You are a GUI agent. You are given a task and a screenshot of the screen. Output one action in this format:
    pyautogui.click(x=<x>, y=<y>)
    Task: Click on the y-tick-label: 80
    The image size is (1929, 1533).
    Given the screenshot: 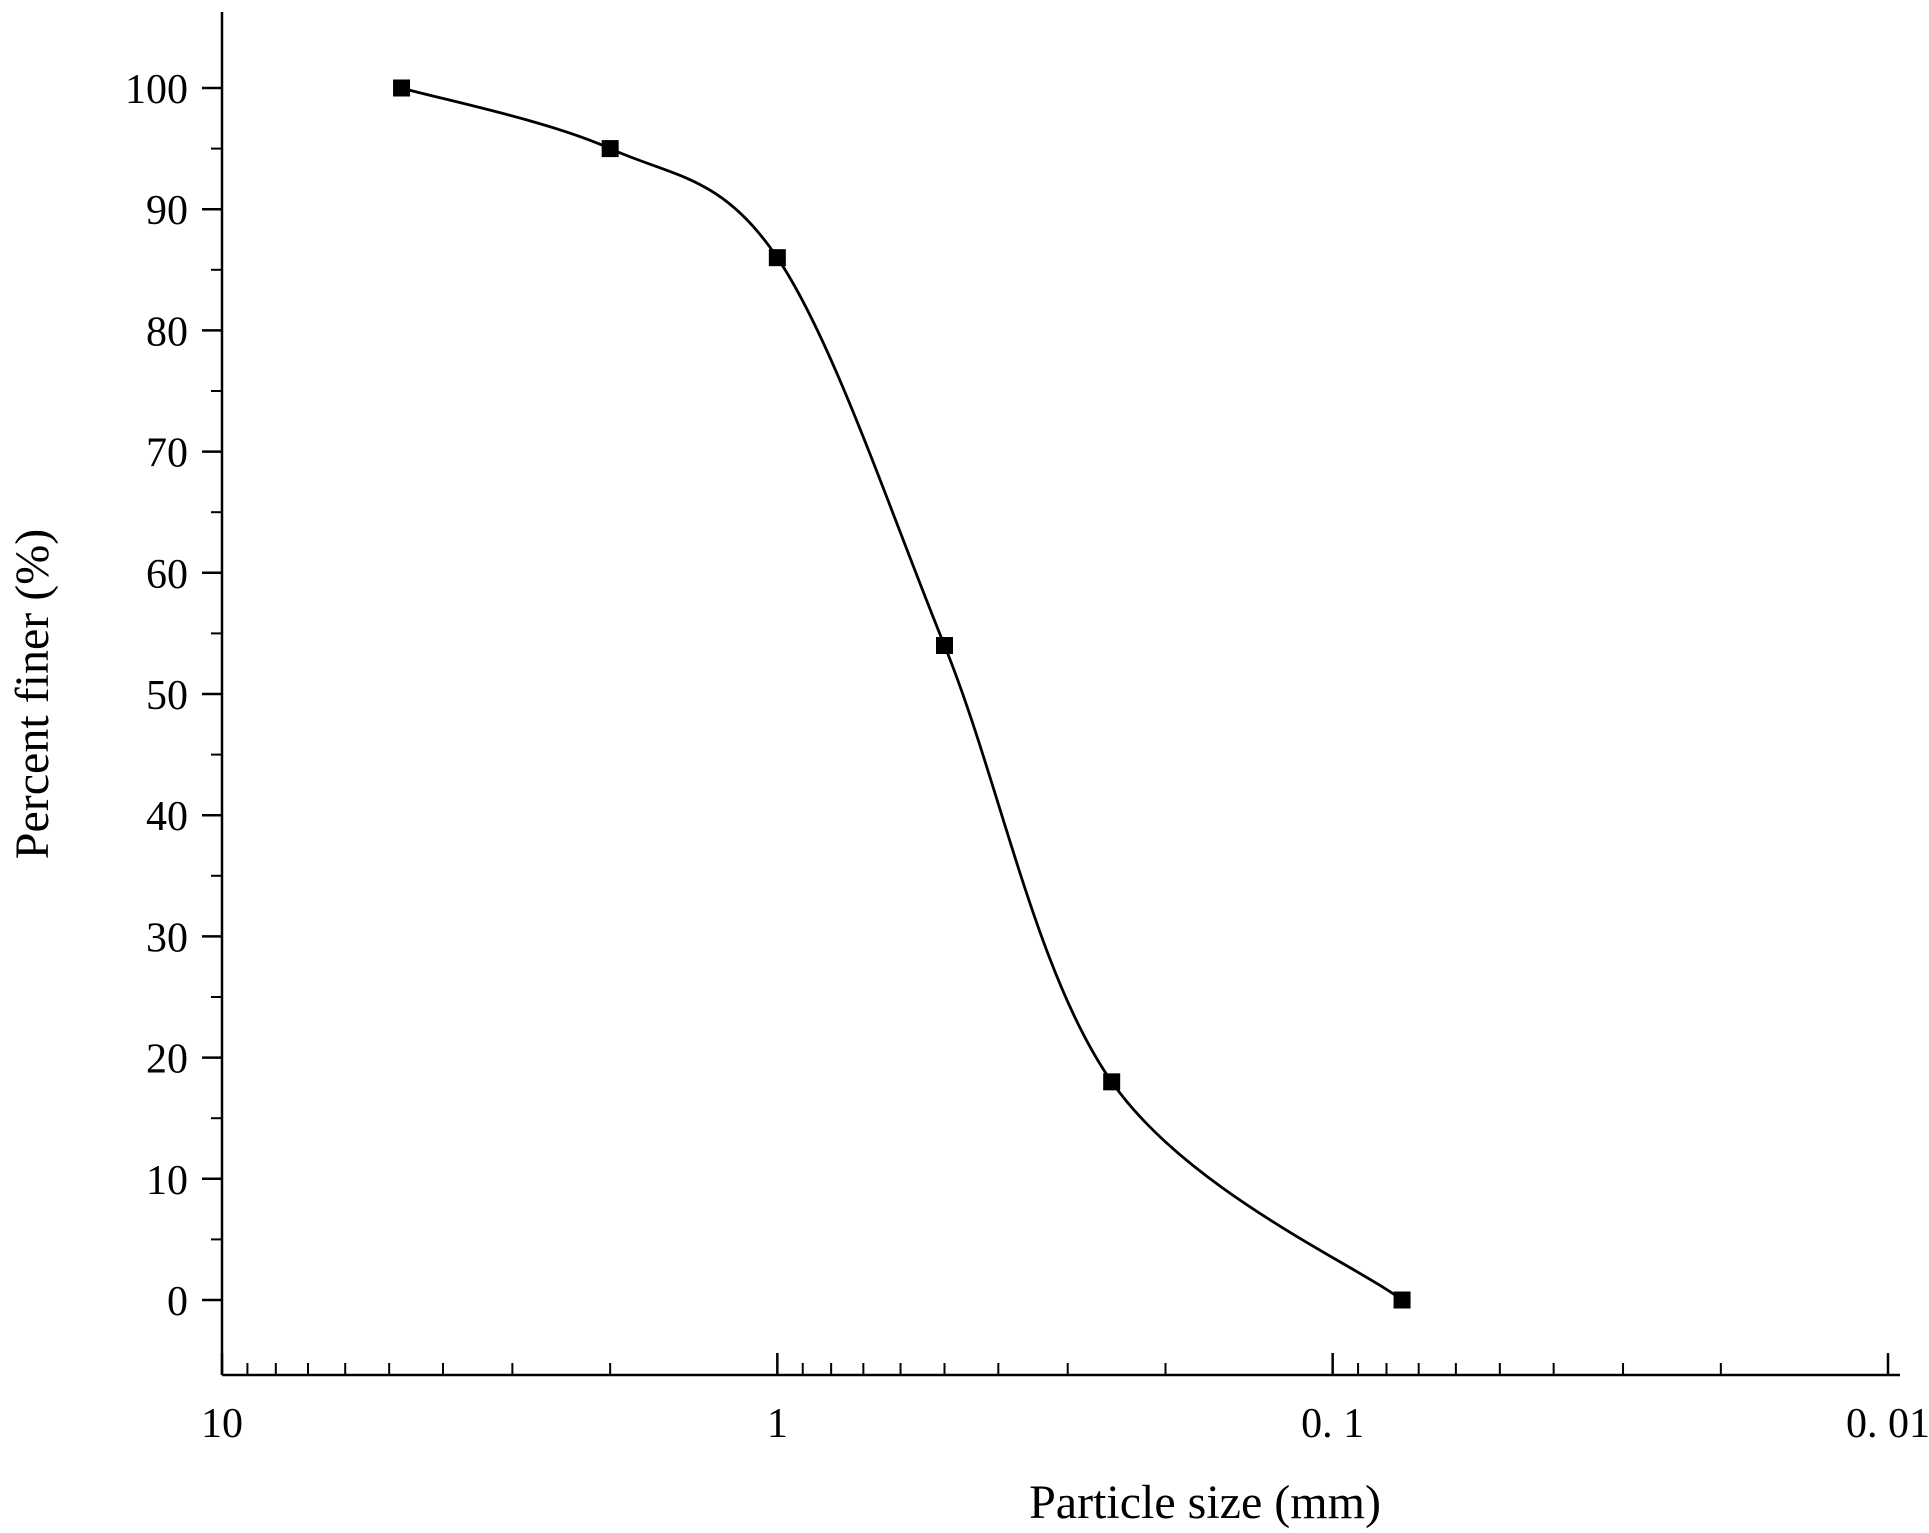 What is the action you would take?
    pyautogui.click(x=167, y=332)
    